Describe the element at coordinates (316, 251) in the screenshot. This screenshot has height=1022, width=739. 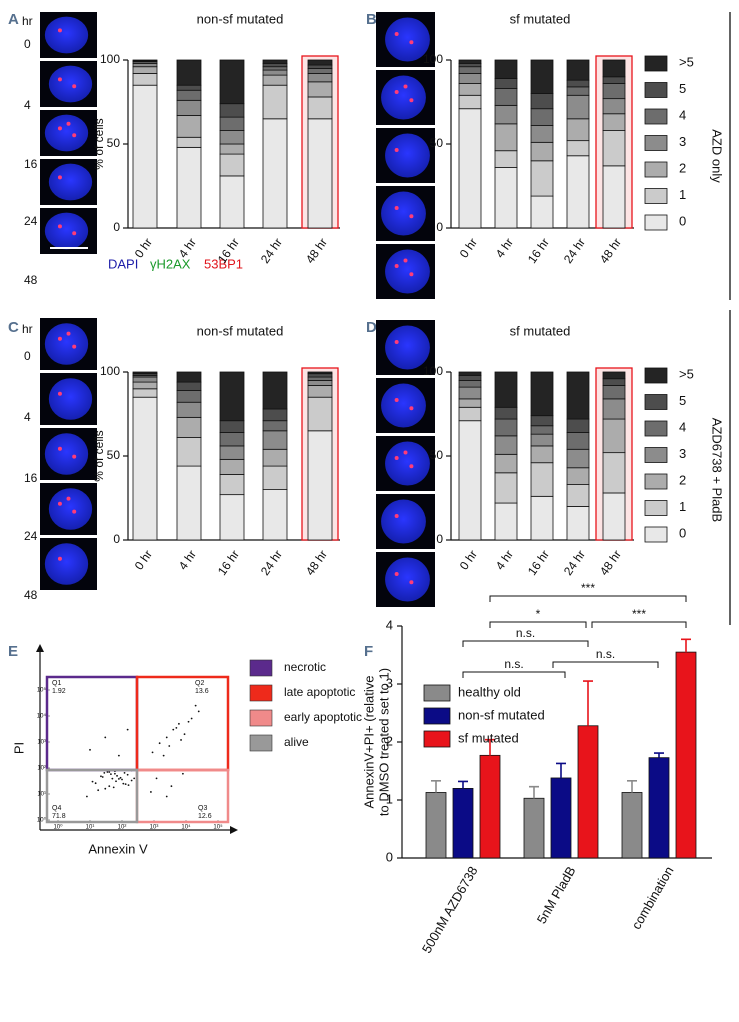
I see `x-tick-label: 48 hr` at that location.